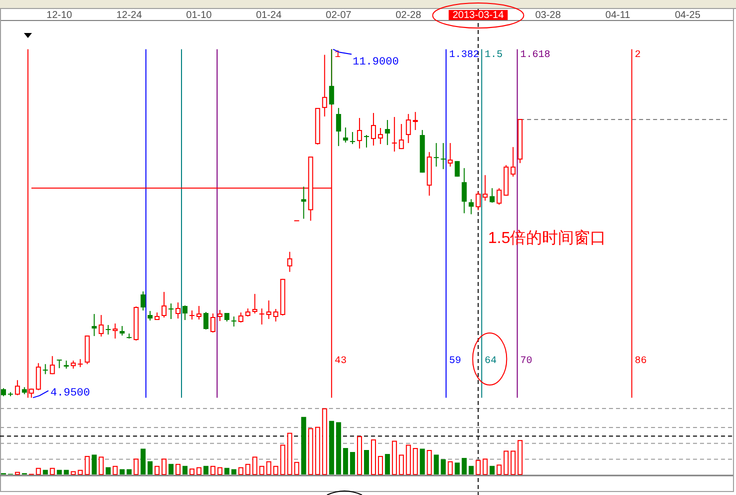 This screenshot has height=495, width=736. I want to click on annotation: 43, so click(340, 361).